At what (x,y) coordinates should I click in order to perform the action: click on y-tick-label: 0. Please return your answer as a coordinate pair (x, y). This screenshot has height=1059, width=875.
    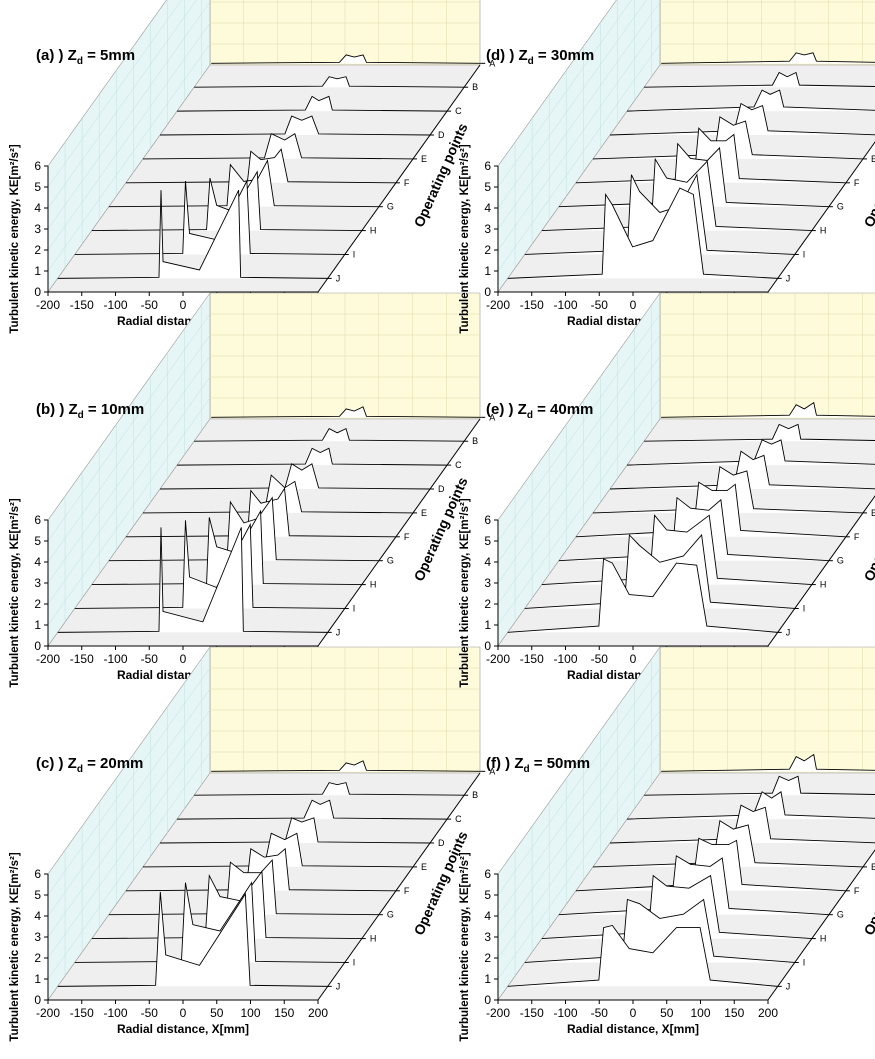
    Looking at the image, I should click on (487, 646).